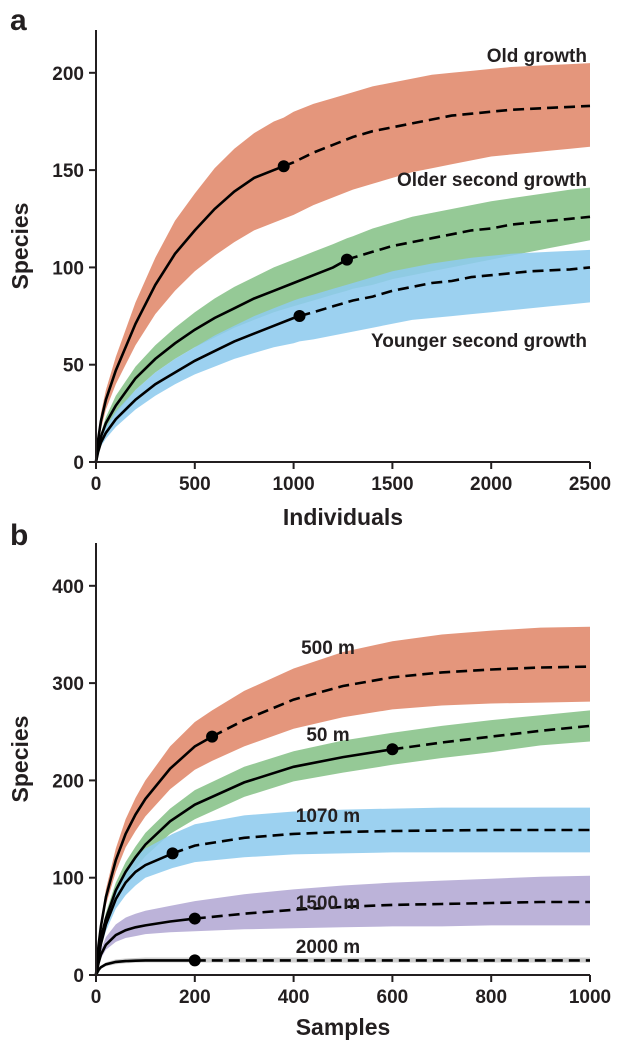 This screenshot has height=1043, width=618. Describe the element at coordinates (195, 484) in the screenshot. I see `x-tick-label: 500` at that location.